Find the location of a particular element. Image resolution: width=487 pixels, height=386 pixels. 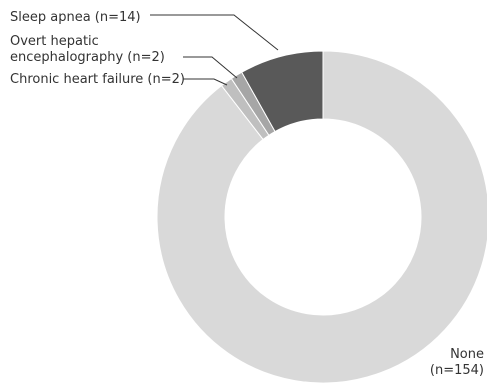

label-sleep-apnea: Sleep apnea (n=14) is located at coordinates (75, 17).